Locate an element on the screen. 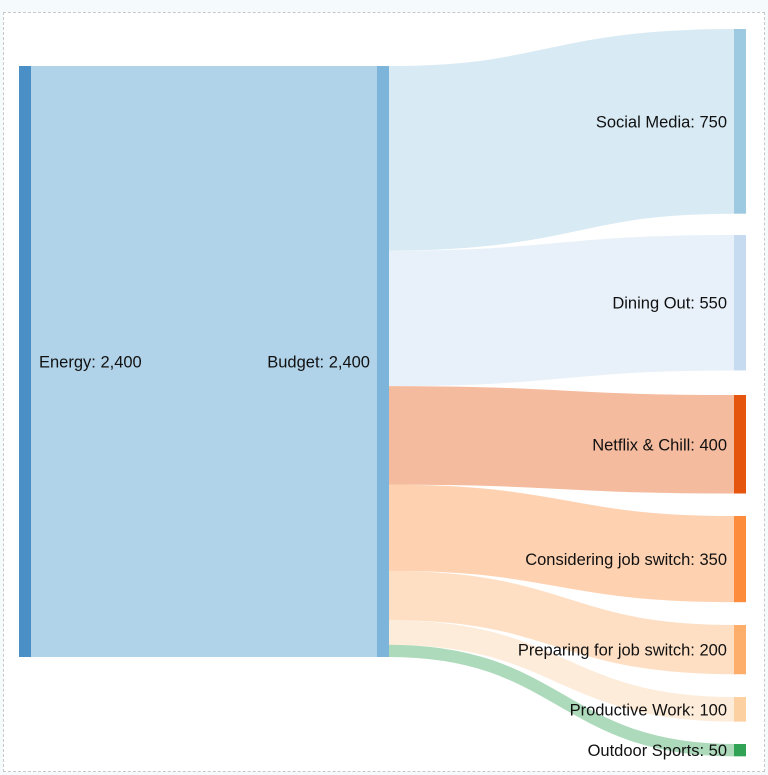  node-label-social: Social Media: 750 is located at coordinates (661, 122).